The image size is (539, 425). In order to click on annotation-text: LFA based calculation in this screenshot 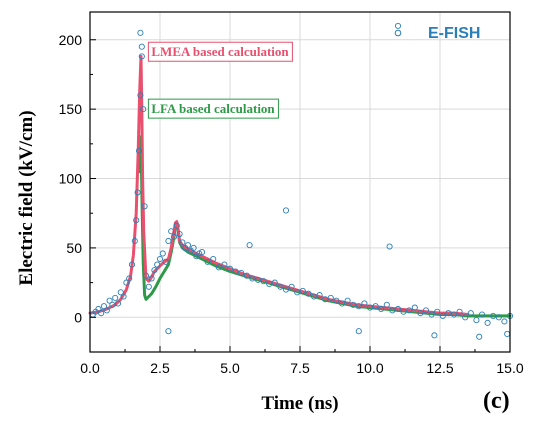, I will do `click(213, 108)`.